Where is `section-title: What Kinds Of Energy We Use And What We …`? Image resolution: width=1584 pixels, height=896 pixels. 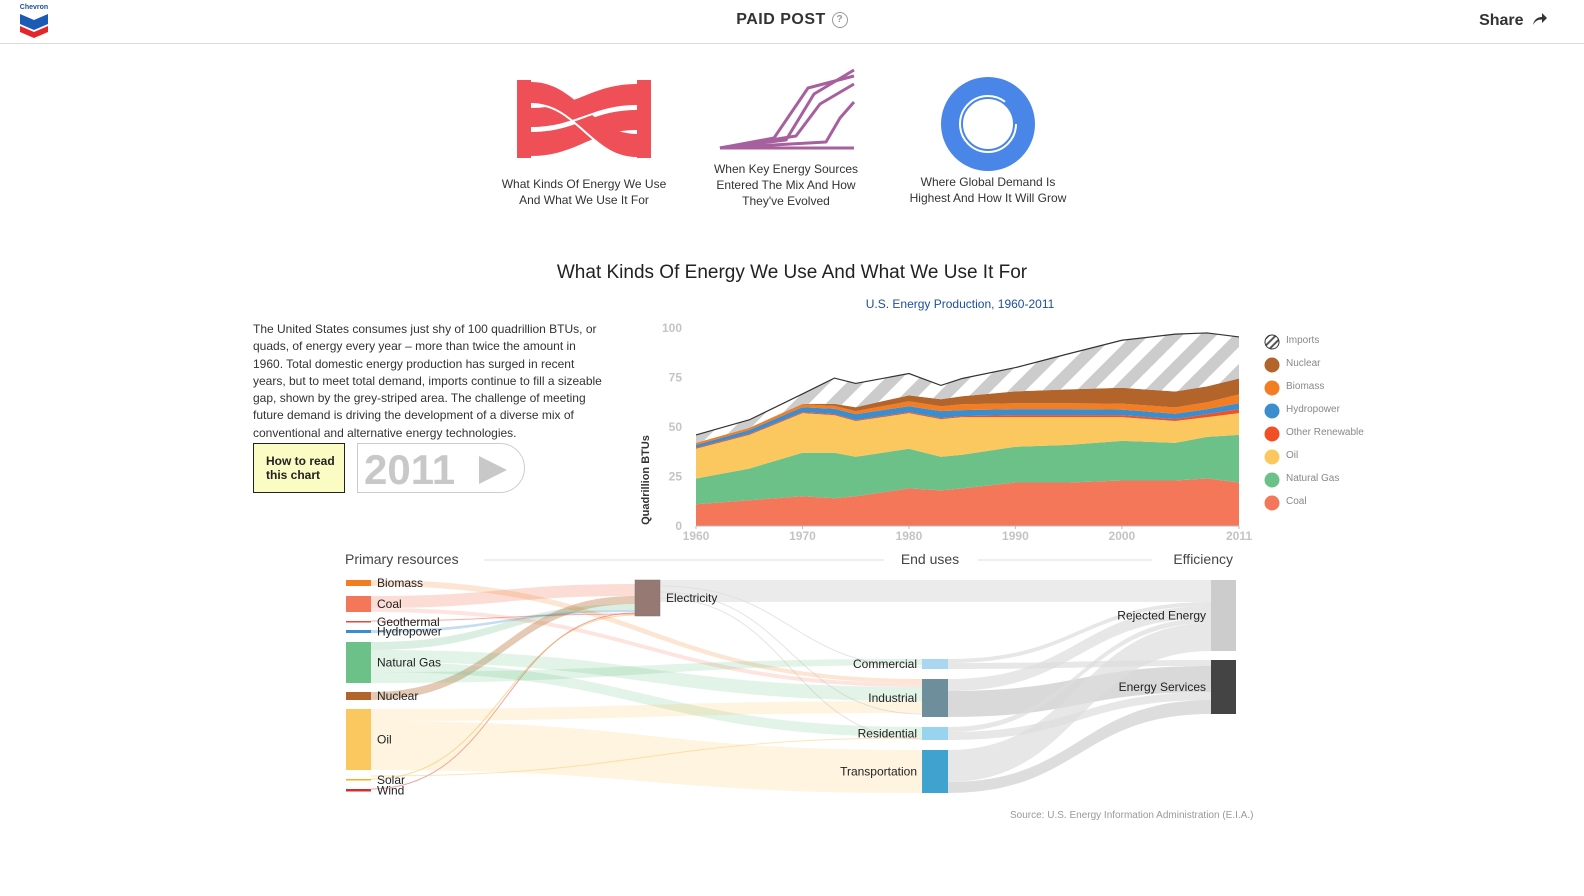 section-title: What Kinds Of Energy We Use And What We … is located at coordinates (792, 272).